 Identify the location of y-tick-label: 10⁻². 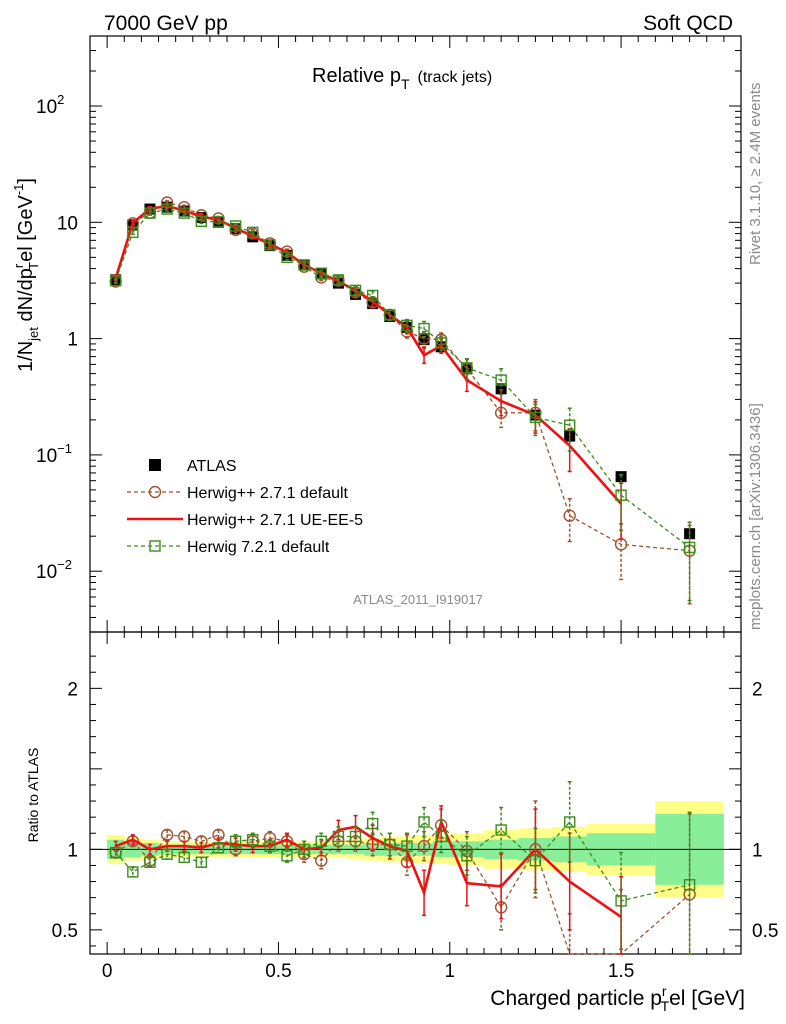
(54, 570).